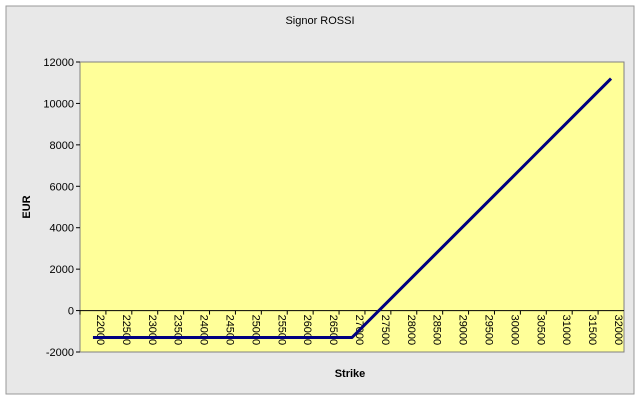  Describe the element at coordinates (62, 270) in the screenshot. I see `y-tick-label: 2000` at that location.